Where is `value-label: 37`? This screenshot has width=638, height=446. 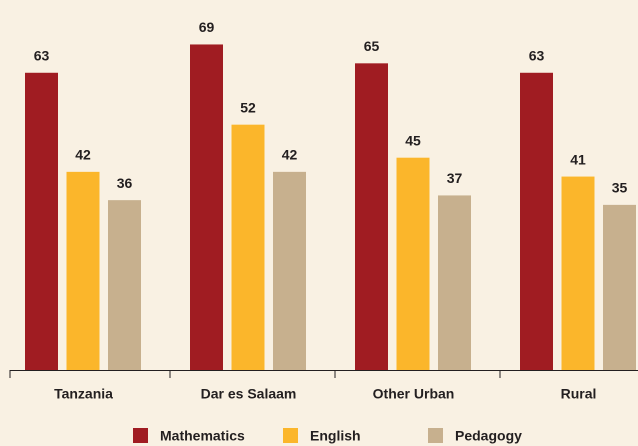 value-label: 37 is located at coordinates (455, 178).